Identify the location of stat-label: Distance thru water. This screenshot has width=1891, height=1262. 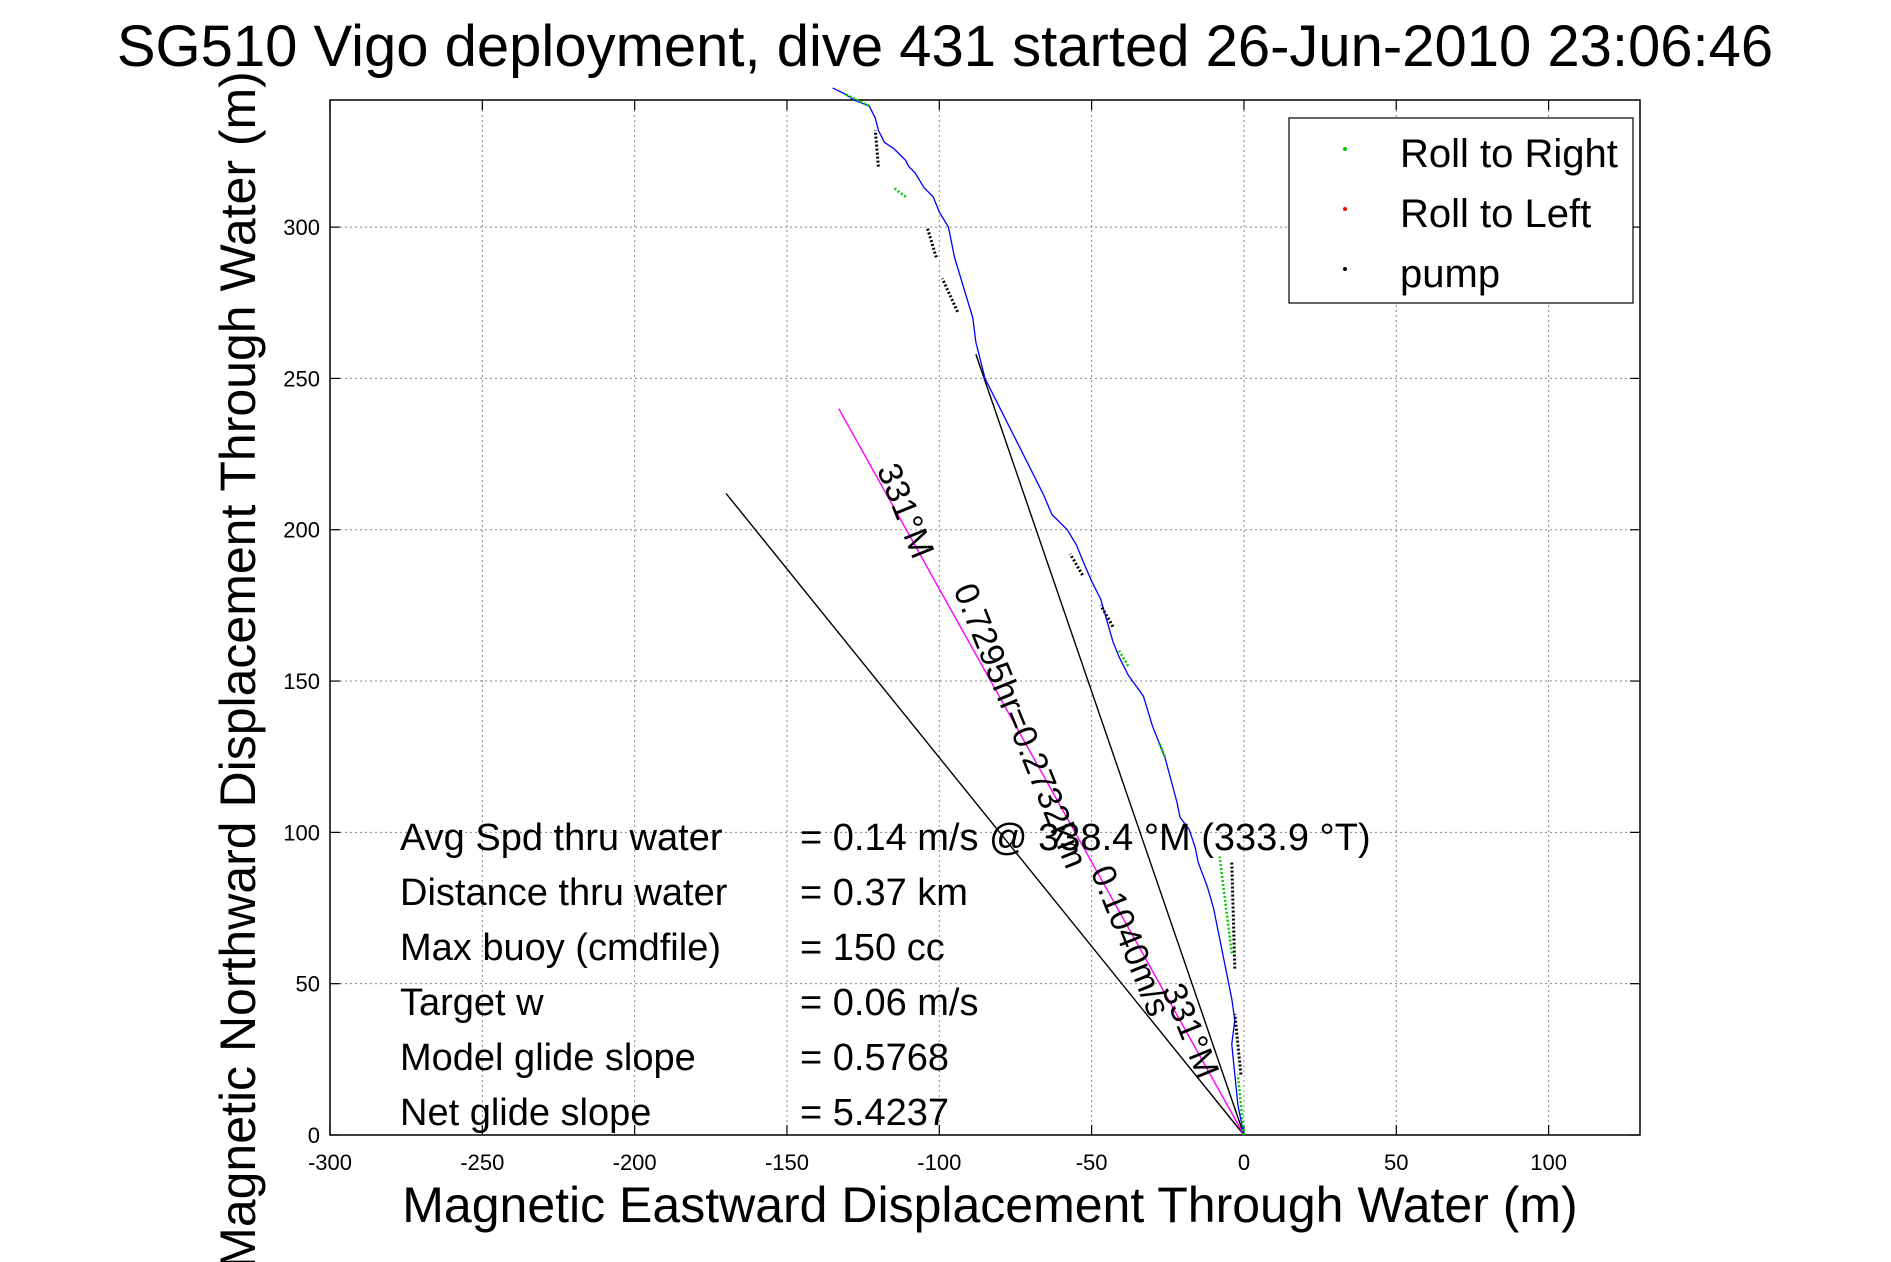
(564, 893).